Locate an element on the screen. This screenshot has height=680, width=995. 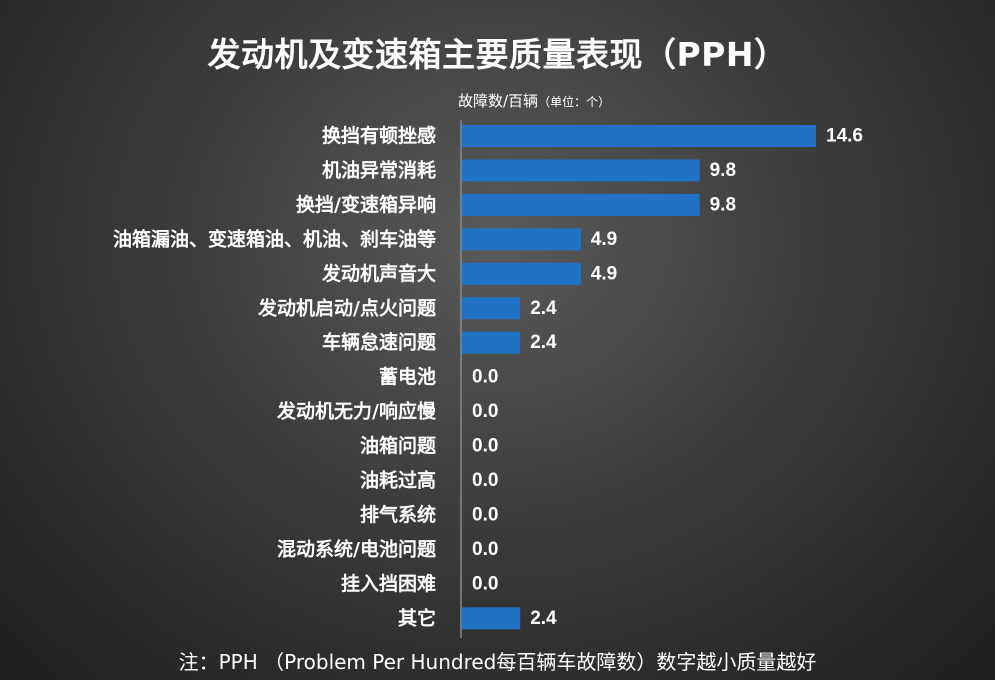
category-label: 发动机无力/响应慢 is located at coordinates (356, 411).